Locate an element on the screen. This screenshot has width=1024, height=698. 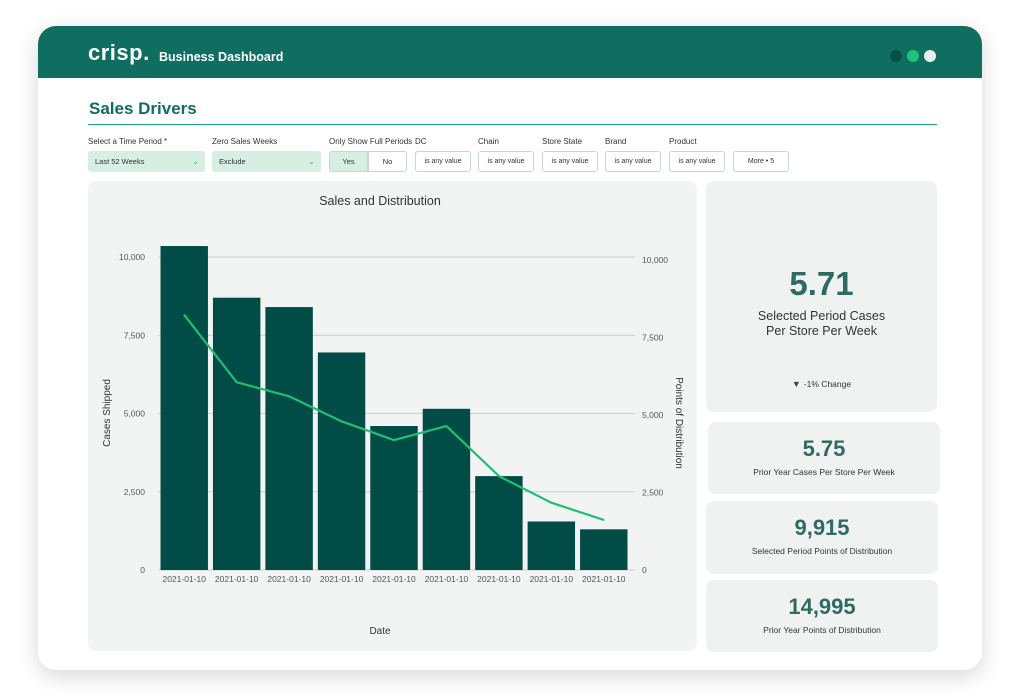
prior-points-label: Prior Year Points of Distribution is located at coordinates (822, 630).